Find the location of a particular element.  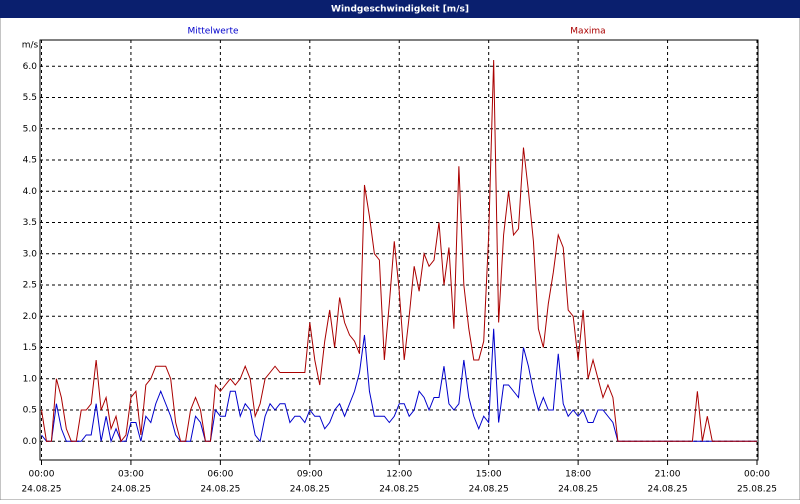

y-tick-label: 6.0 is located at coordinates (30, 67).